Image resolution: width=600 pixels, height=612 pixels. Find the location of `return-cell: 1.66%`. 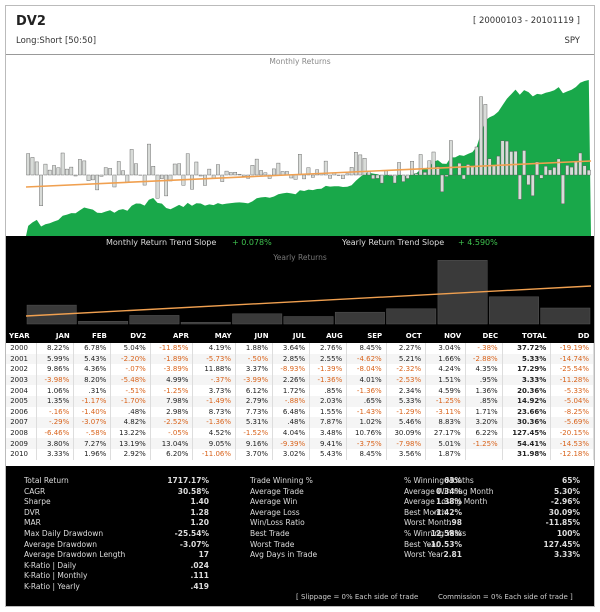

return-cell: 1.66% is located at coordinates (445, 359).